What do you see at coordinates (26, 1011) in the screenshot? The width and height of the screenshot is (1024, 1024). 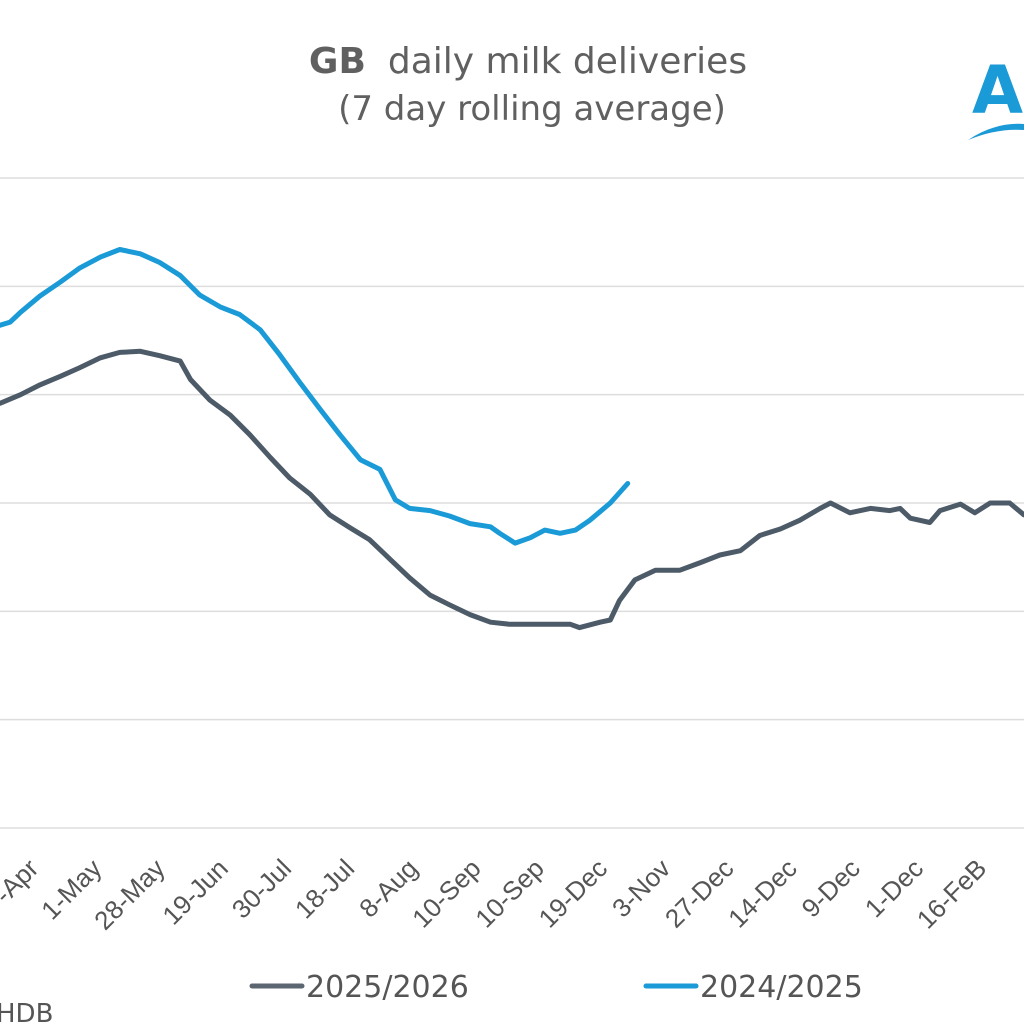 I see `source-label: HDB` at bounding box center [26, 1011].